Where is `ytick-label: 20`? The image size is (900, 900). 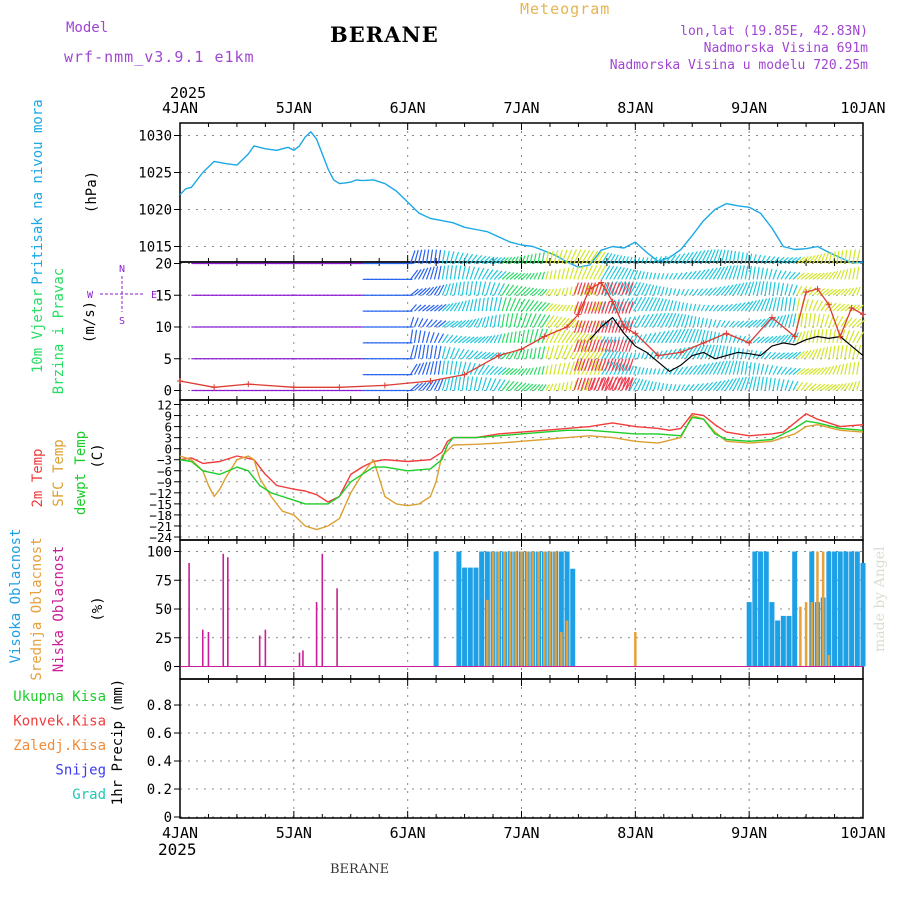 ytick-label: 20 is located at coordinates (163, 265).